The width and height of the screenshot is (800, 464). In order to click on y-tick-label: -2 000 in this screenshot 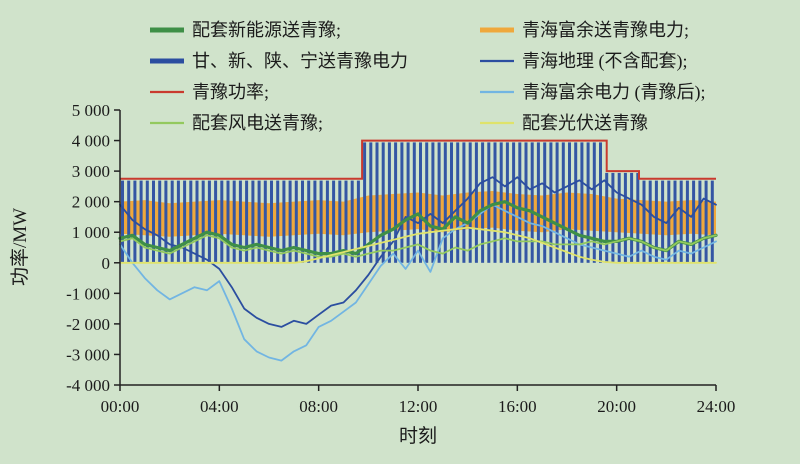, I will do `click(88, 324)`.